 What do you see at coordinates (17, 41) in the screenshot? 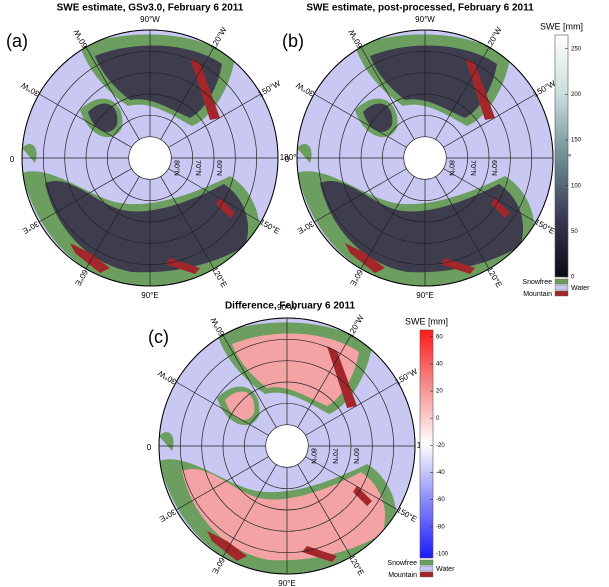
I see `panel-label: (a)` at bounding box center [17, 41].